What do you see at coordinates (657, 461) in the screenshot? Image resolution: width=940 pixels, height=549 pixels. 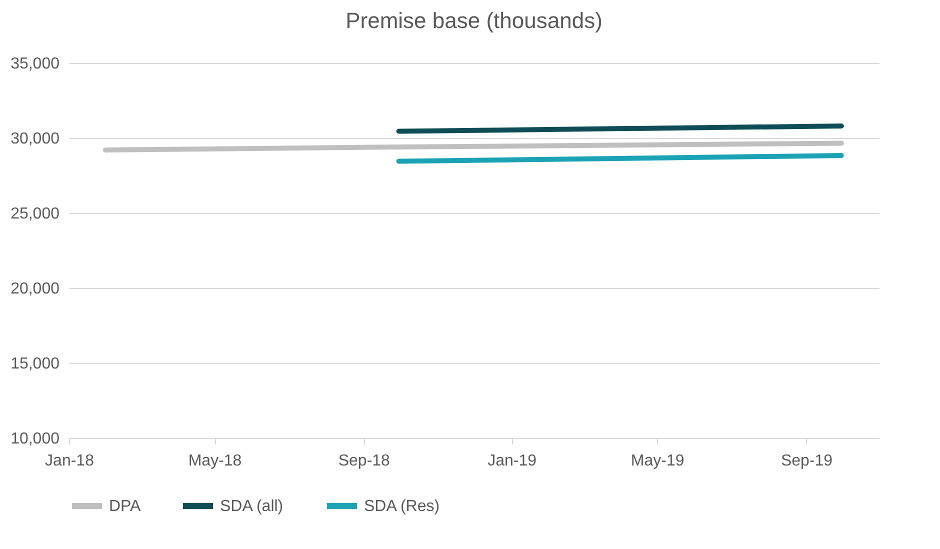 I see `x-tick-label: May-19` at bounding box center [657, 461].